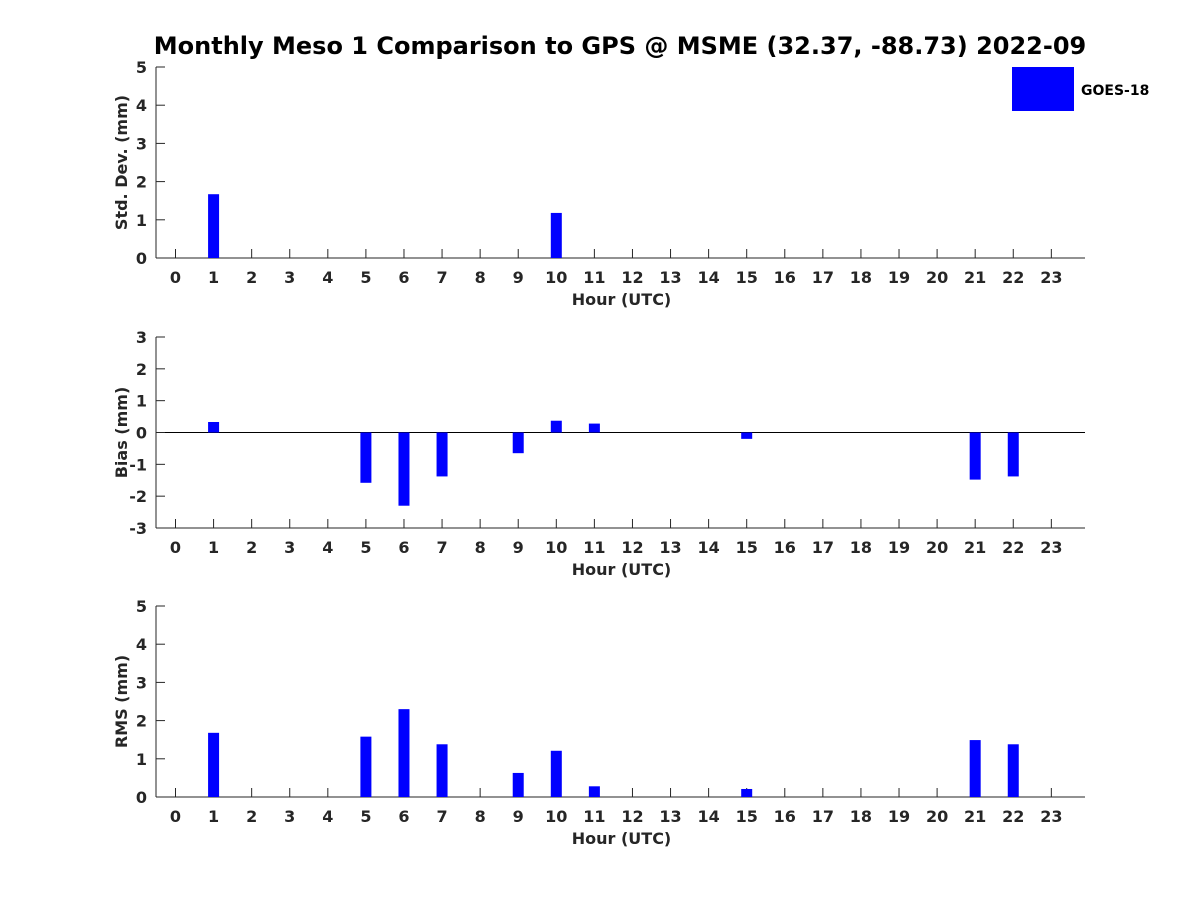  I want to click on legend-swatch, so click(1043, 89).